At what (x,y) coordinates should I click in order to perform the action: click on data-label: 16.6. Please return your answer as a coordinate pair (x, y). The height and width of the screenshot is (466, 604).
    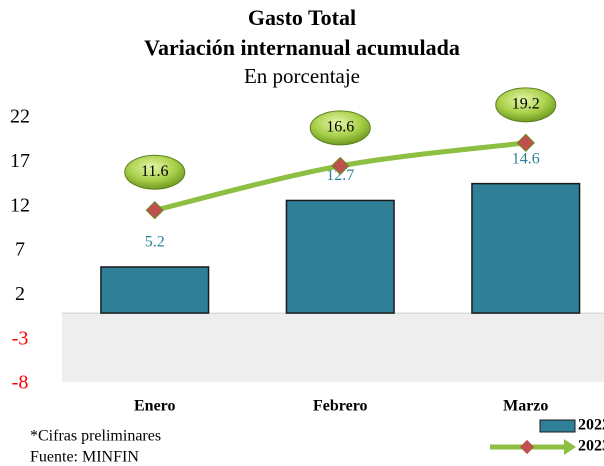
    Looking at the image, I should click on (340, 127).